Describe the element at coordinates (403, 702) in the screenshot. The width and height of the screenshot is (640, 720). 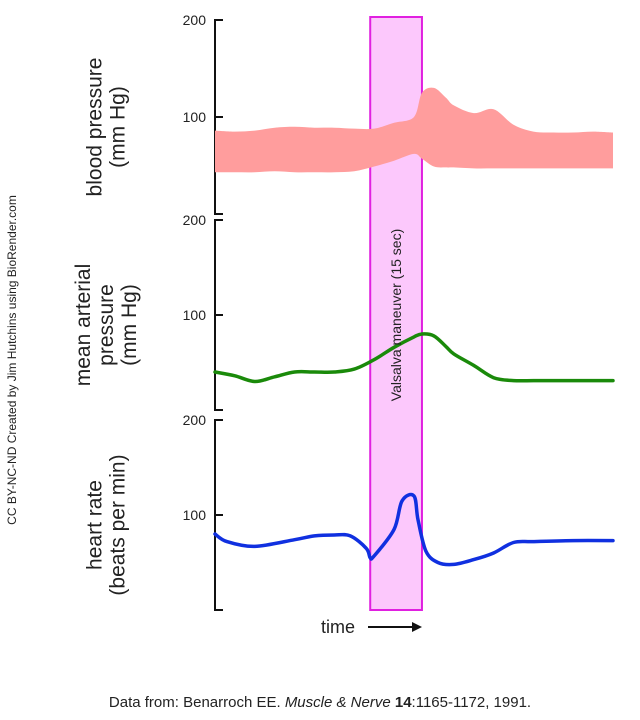
I see `source-volume: 14` at that location.